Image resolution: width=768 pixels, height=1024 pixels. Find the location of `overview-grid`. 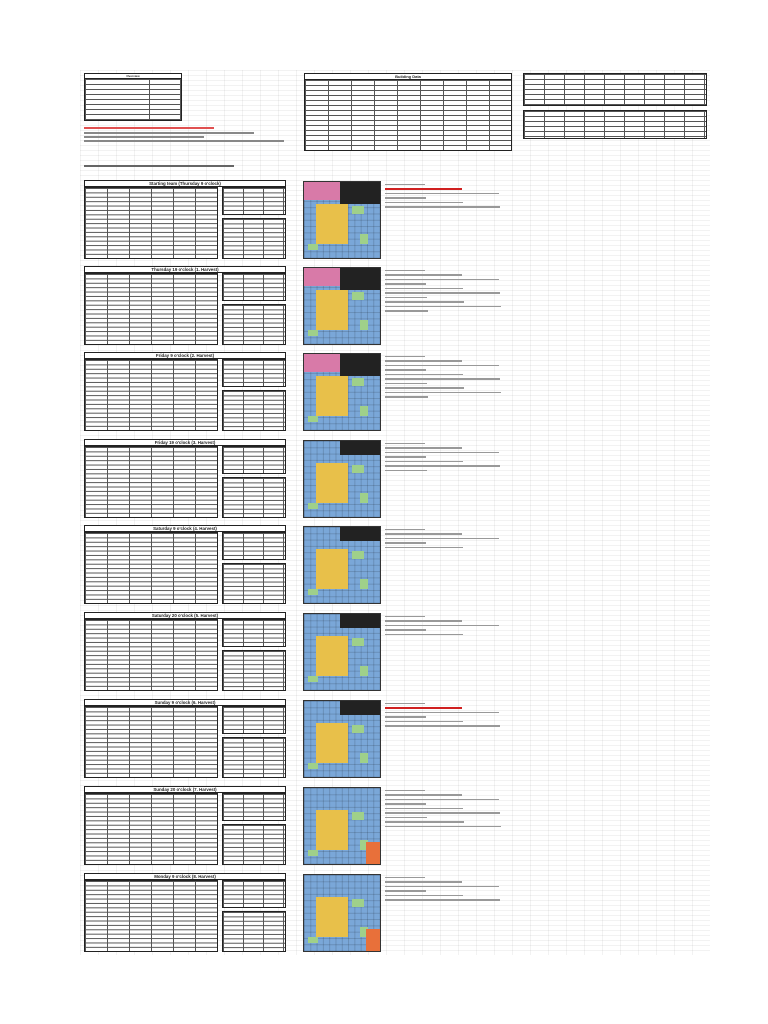

overview-grid is located at coordinates (133, 99).